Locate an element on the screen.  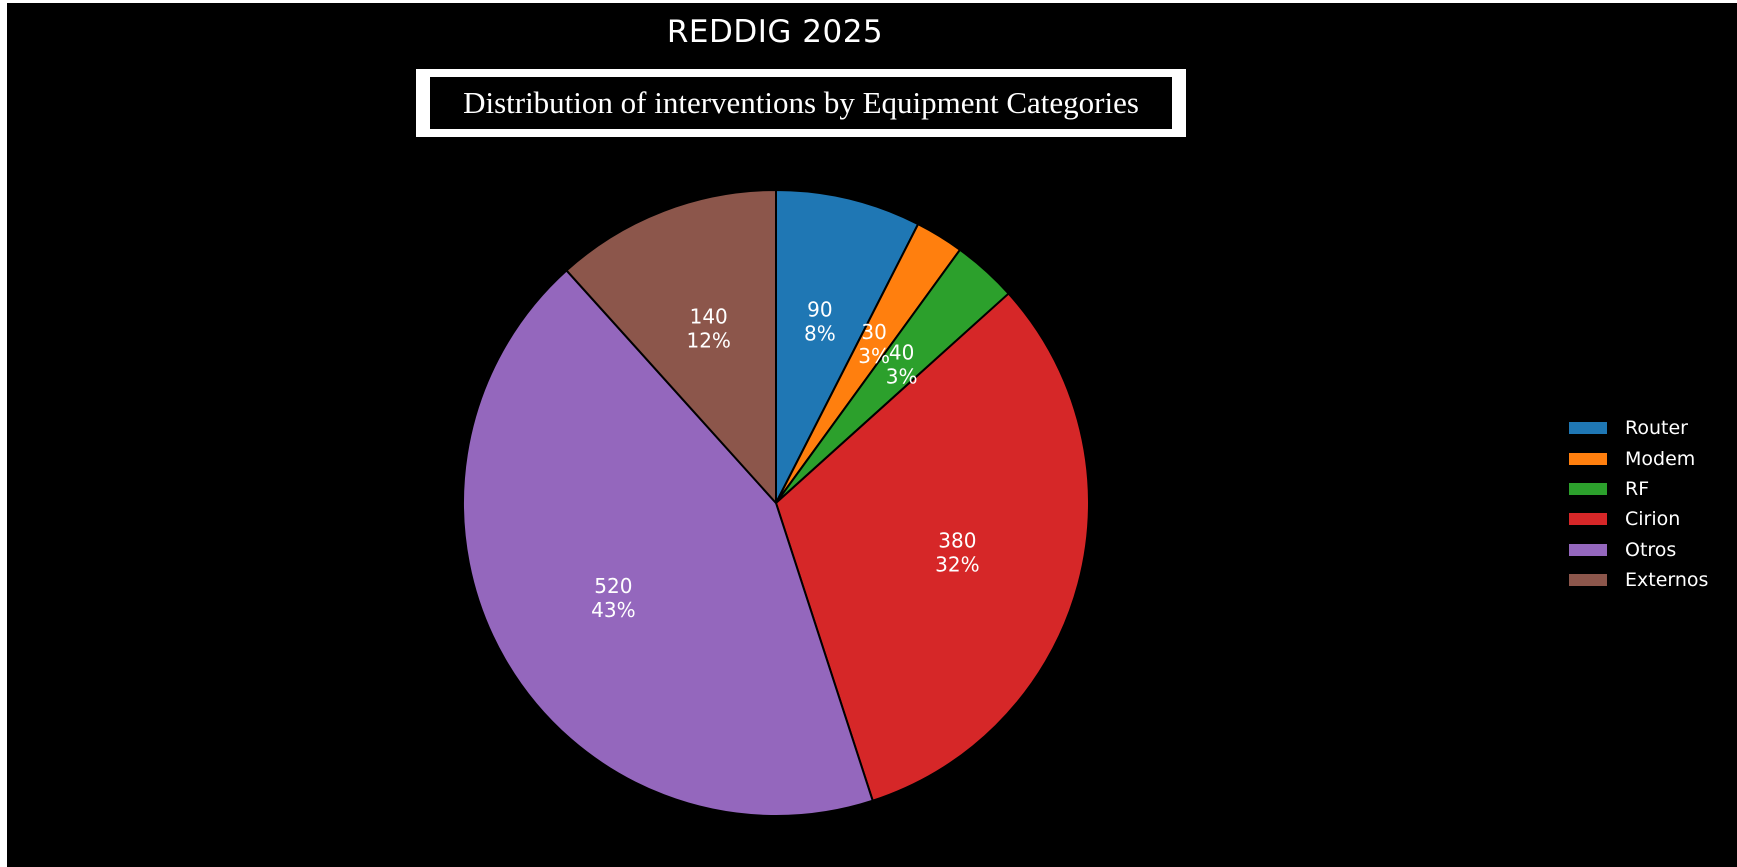
legend-item-rf: RF is located at coordinates (1638, 489).